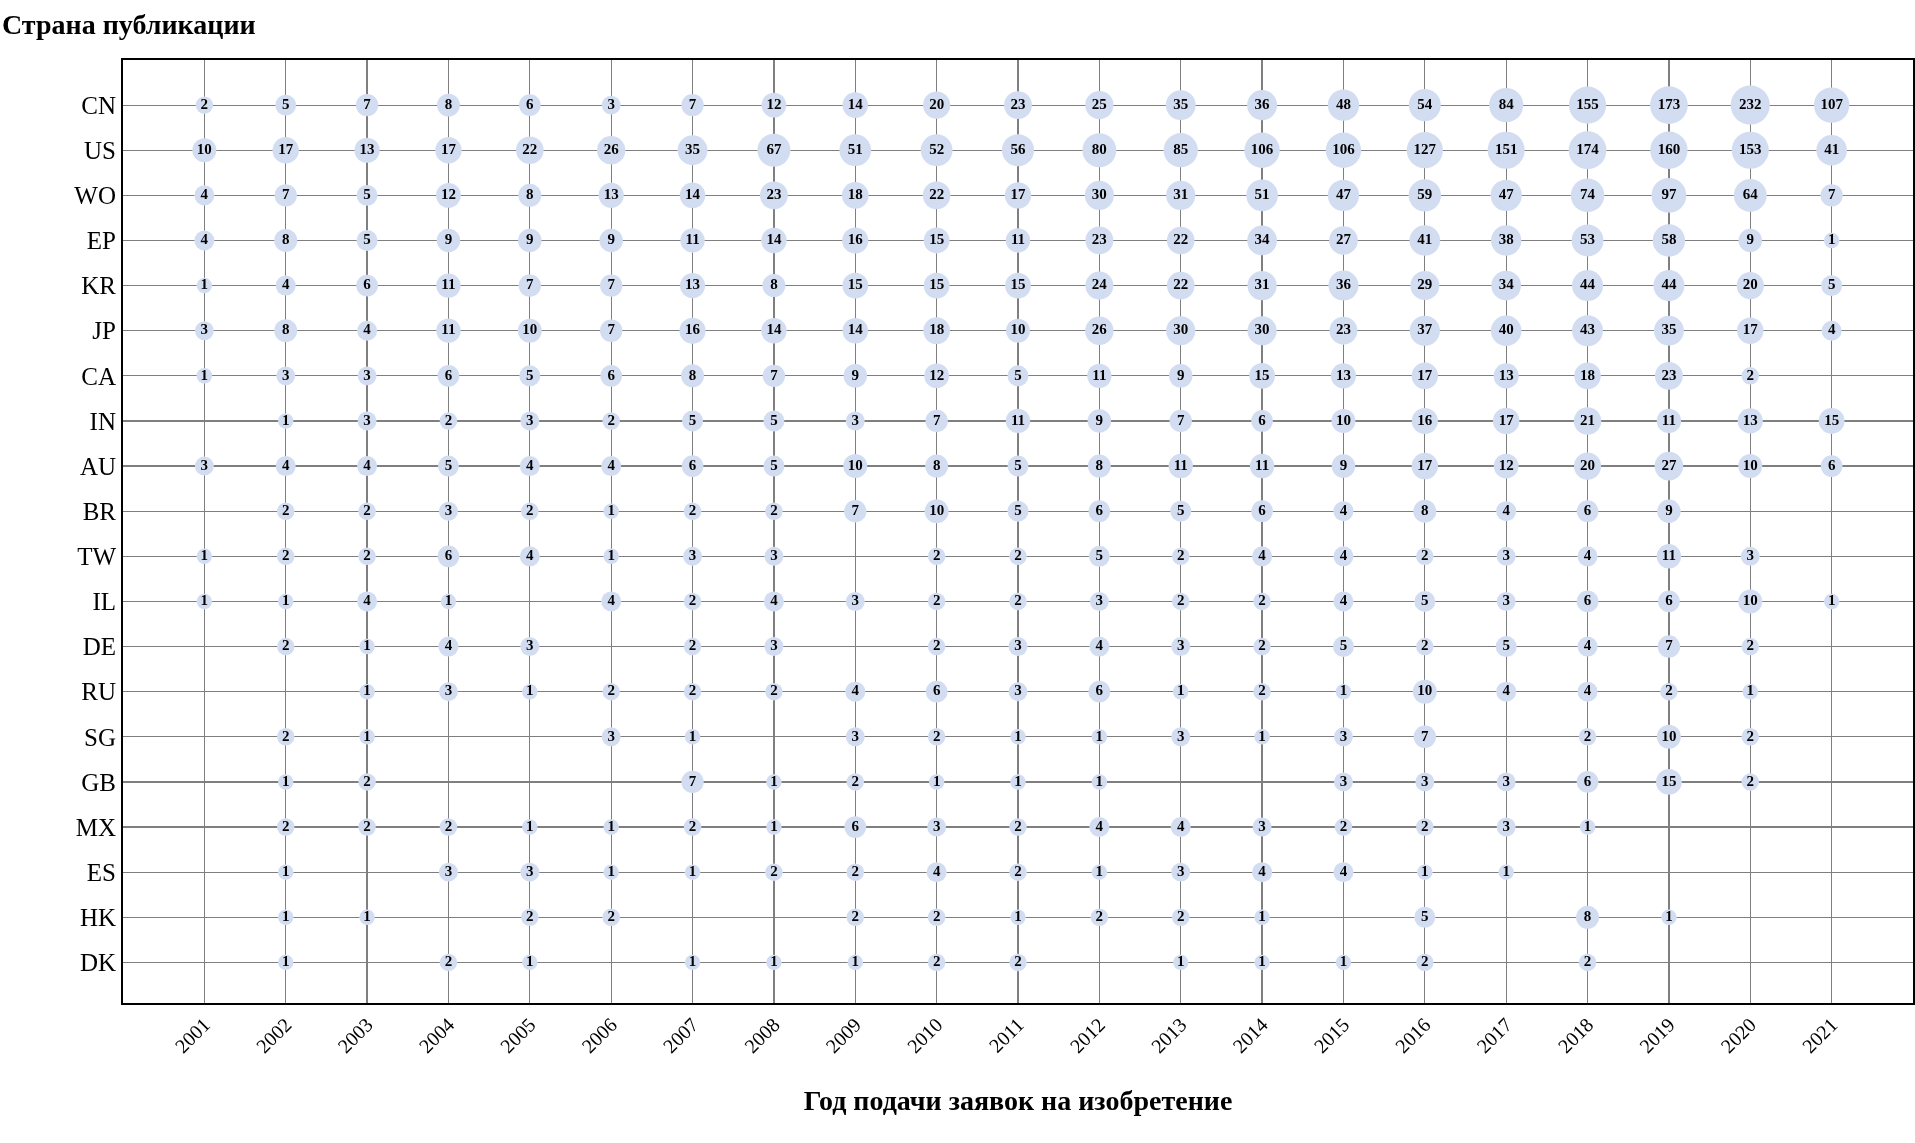 This screenshot has height=1143, width=1915. I want to click on data-label: 106, so click(1262, 148).